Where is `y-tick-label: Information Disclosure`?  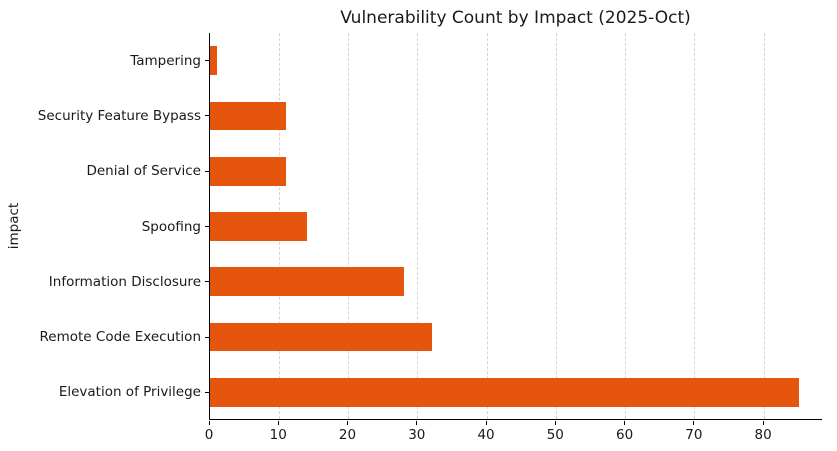
y-tick-label: Information Disclosure is located at coordinates (124, 281).